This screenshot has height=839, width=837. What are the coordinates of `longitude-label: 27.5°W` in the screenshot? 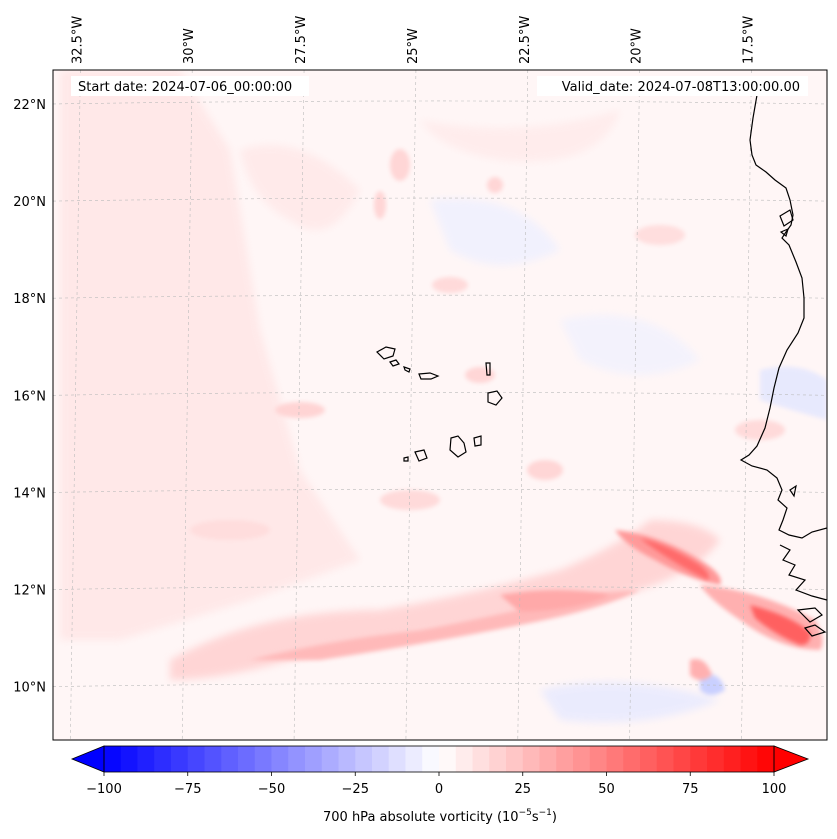 It's located at (301, 40).